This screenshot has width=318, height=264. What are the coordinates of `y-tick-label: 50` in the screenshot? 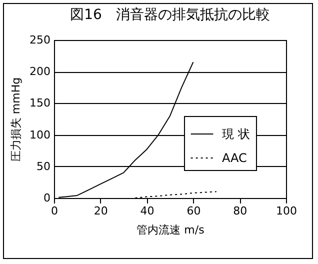 It's located at (43, 166).